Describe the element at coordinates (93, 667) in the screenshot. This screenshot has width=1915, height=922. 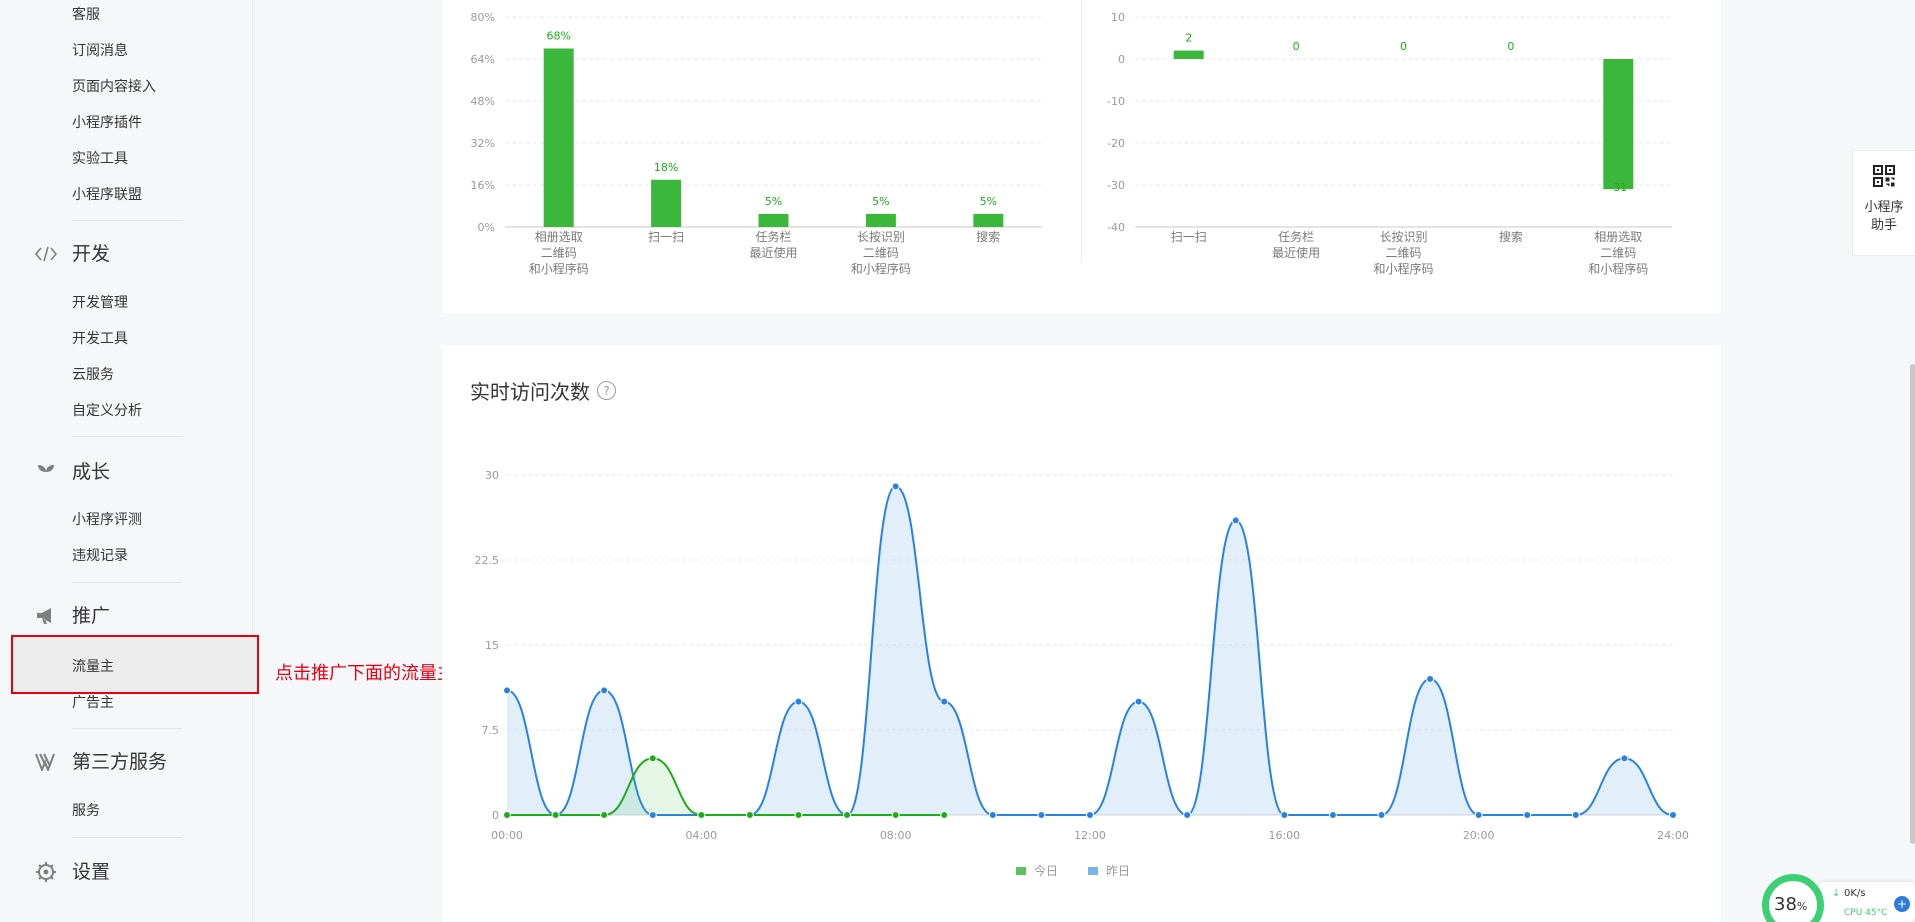
I see `sidebar-item-traffic-owner: 流量主` at that location.